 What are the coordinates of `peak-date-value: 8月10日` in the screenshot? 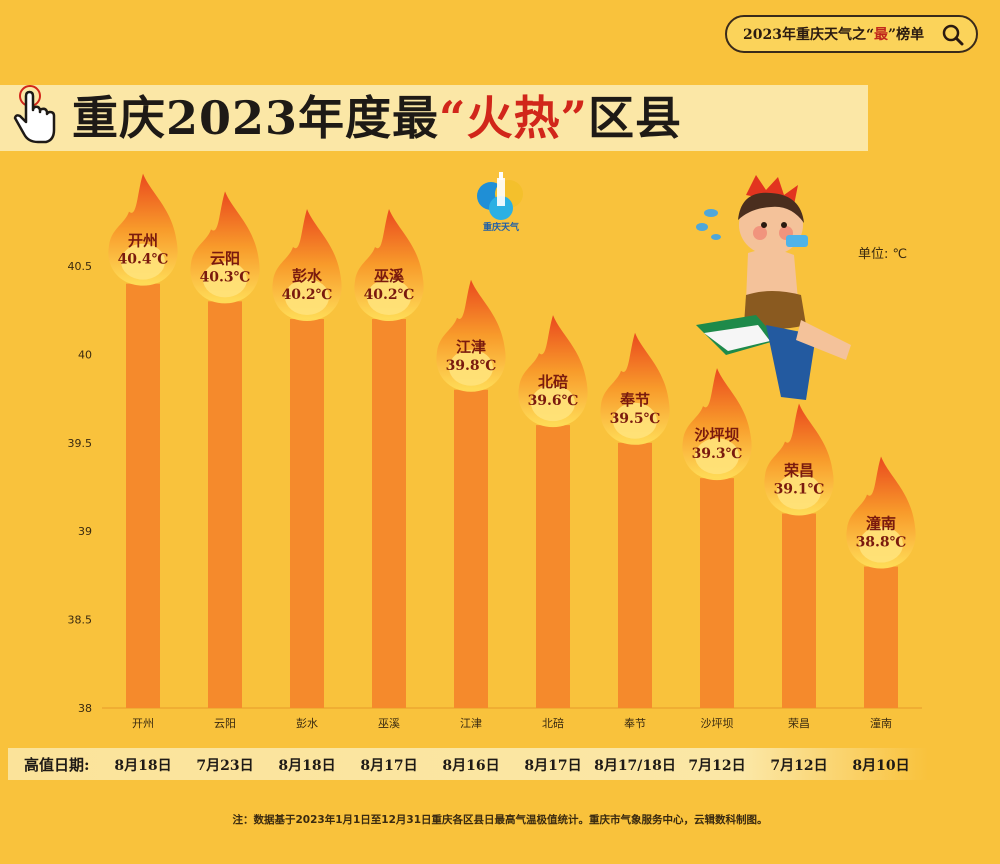 It's located at (881, 766).